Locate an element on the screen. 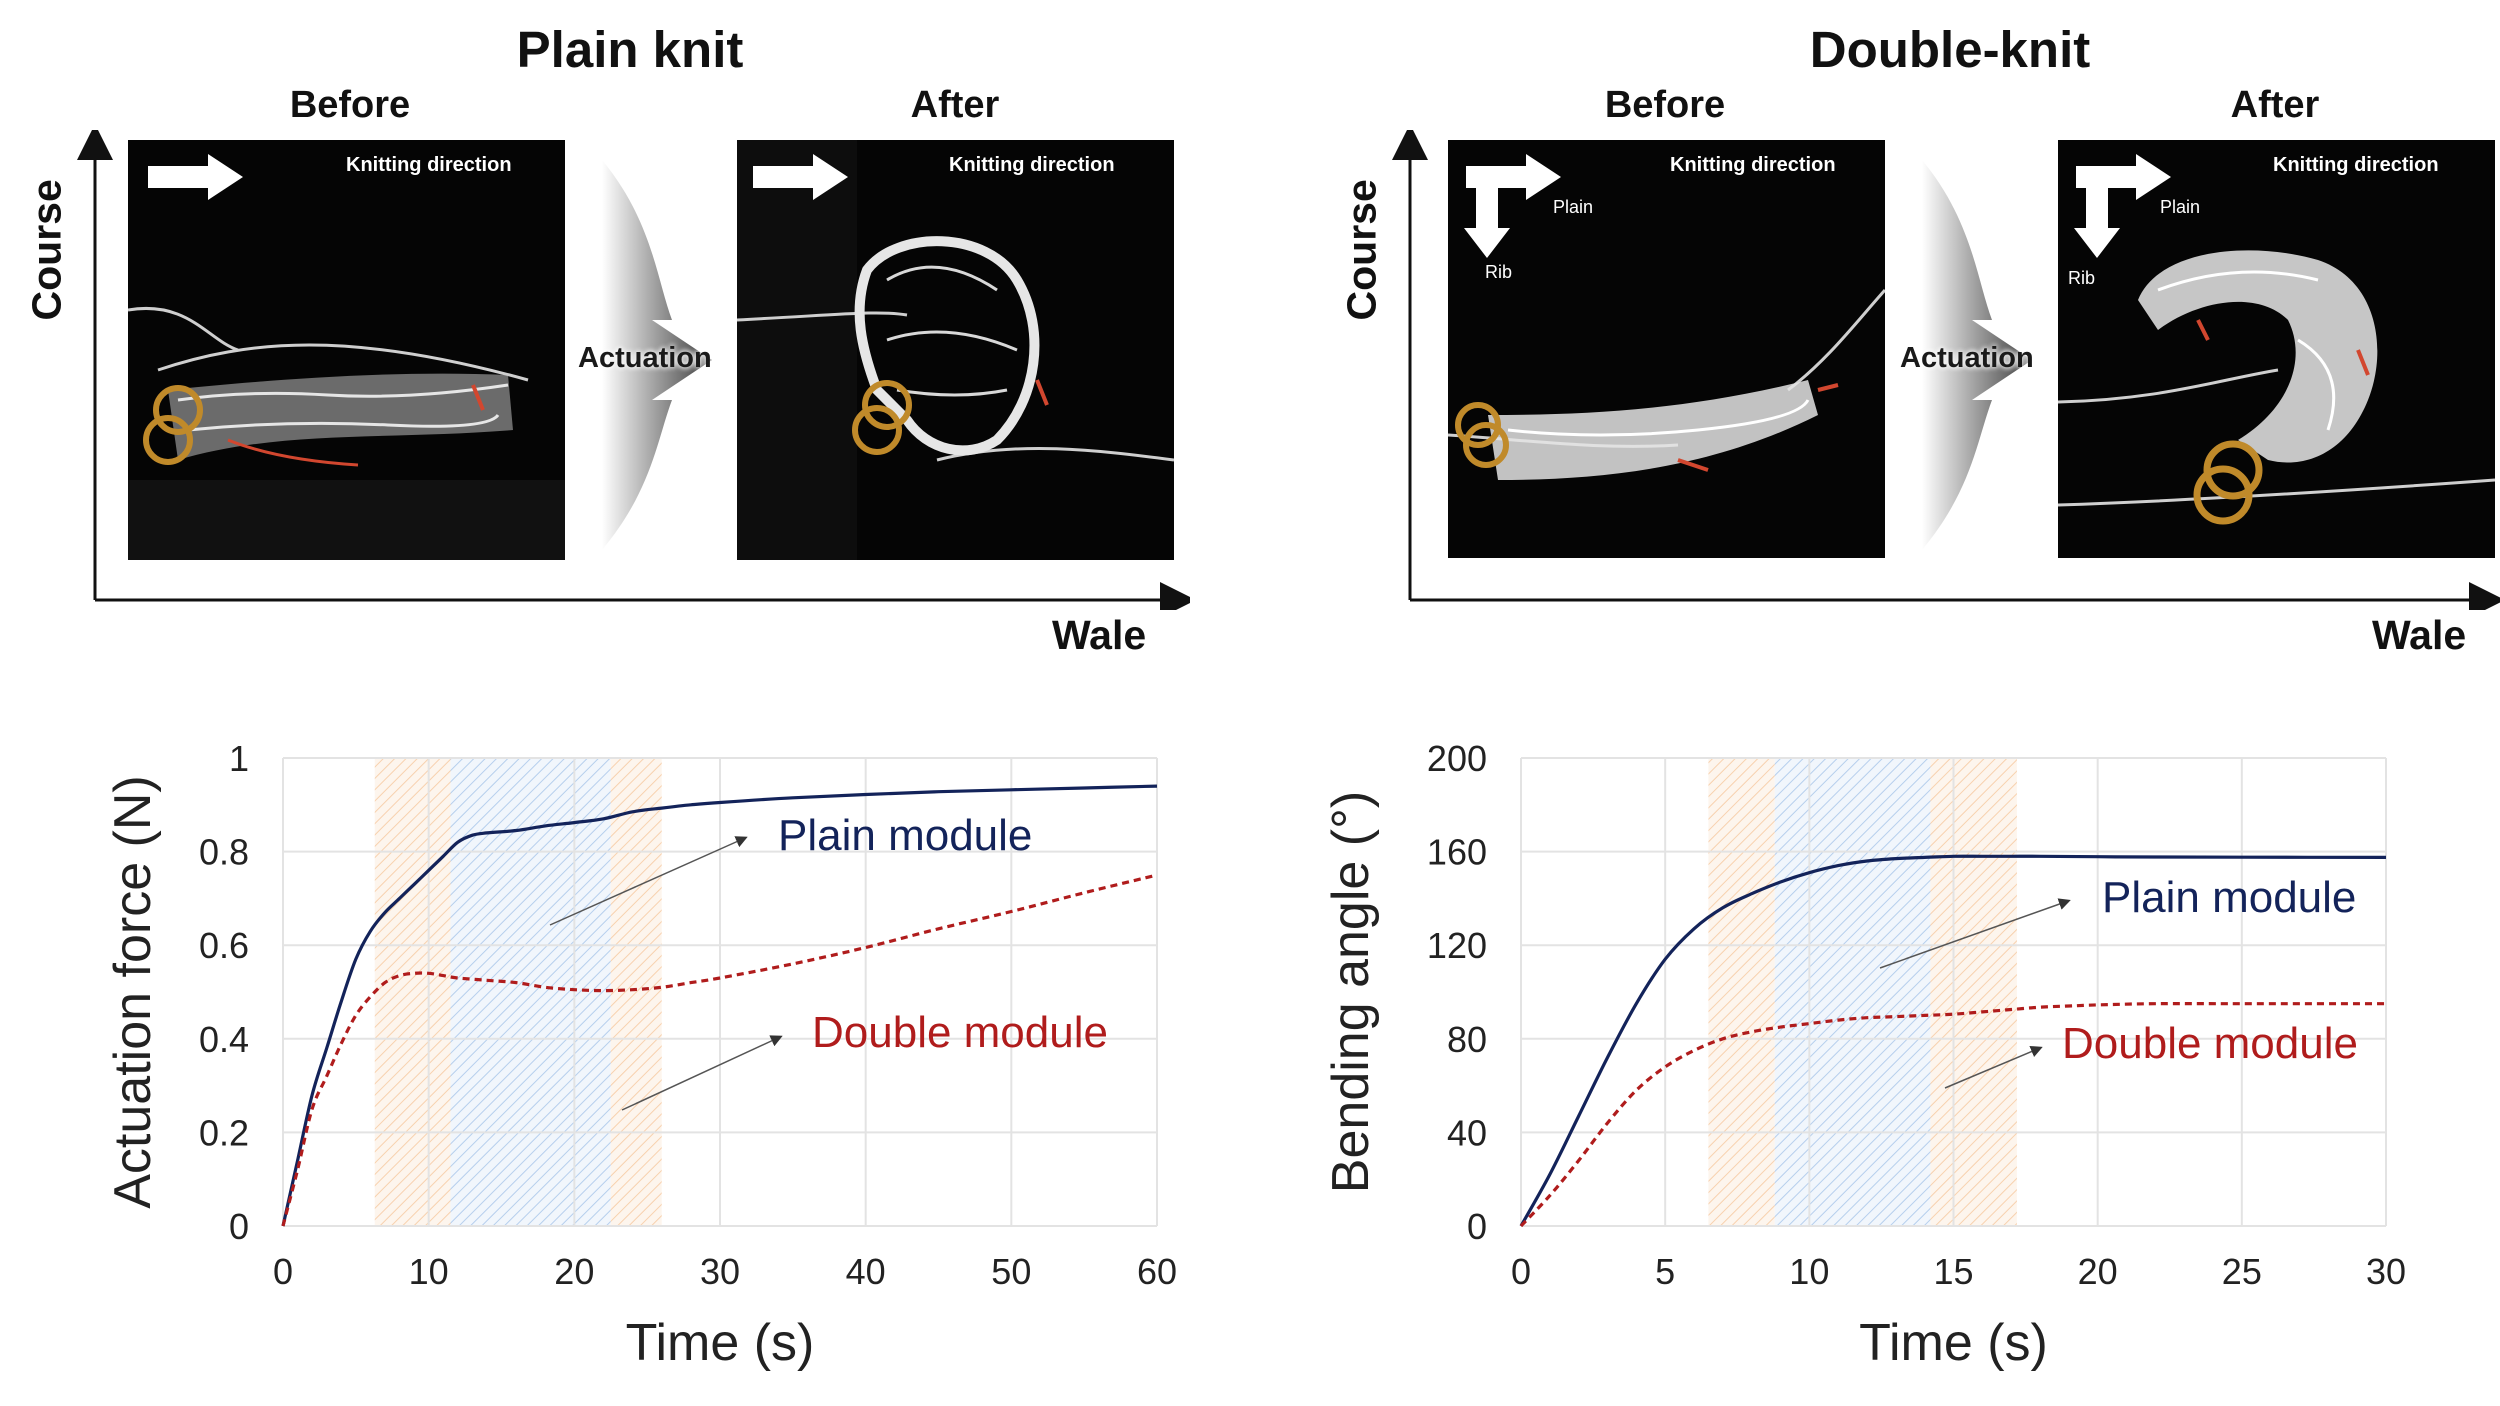  y-tick-label: 120 is located at coordinates (1457, 945).